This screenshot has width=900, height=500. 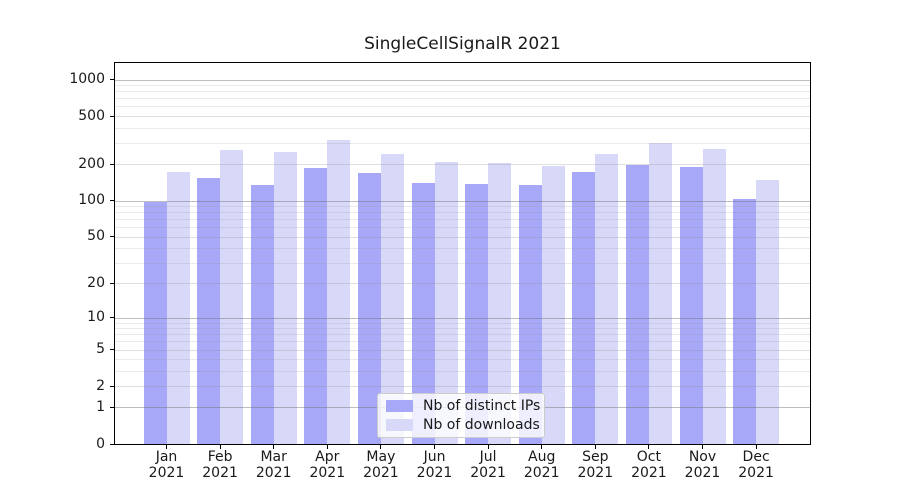 I want to click on x-tick-label: Sep 2021, so click(x=595, y=465).